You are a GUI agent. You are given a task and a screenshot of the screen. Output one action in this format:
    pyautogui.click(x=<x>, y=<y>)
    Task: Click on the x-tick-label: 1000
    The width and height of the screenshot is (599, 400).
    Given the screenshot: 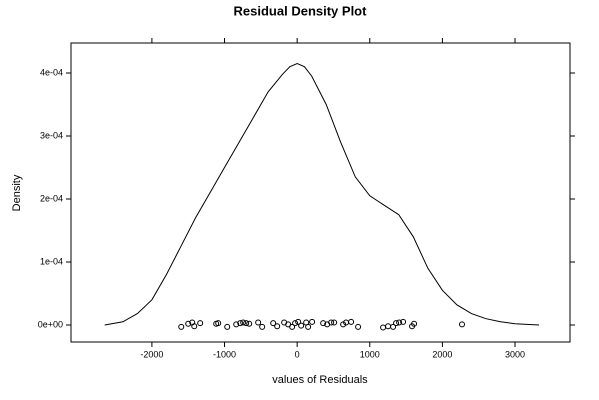 What is the action you would take?
    pyautogui.click(x=370, y=354)
    